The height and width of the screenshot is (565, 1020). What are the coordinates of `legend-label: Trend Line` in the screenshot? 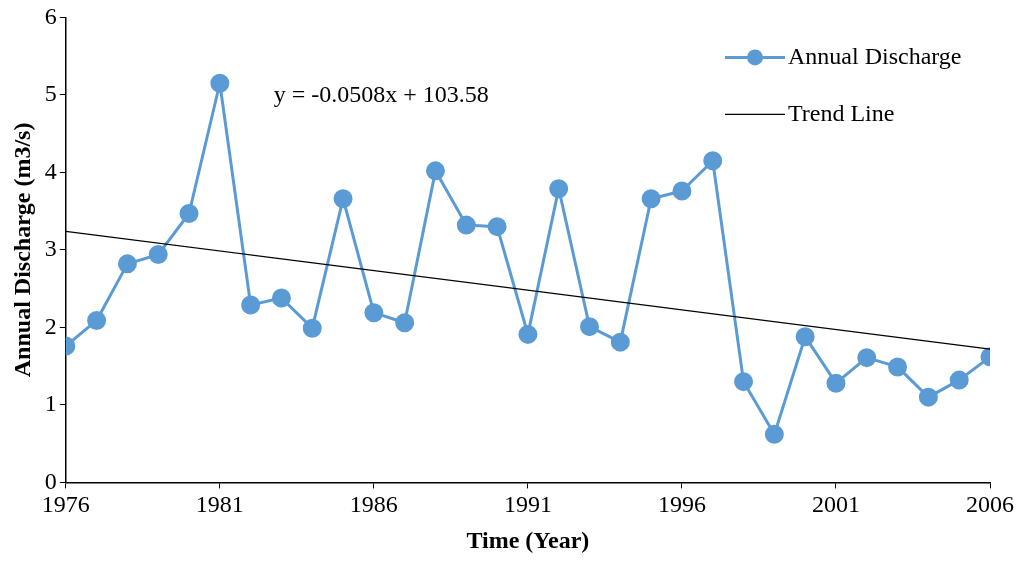 It's located at (841, 112).